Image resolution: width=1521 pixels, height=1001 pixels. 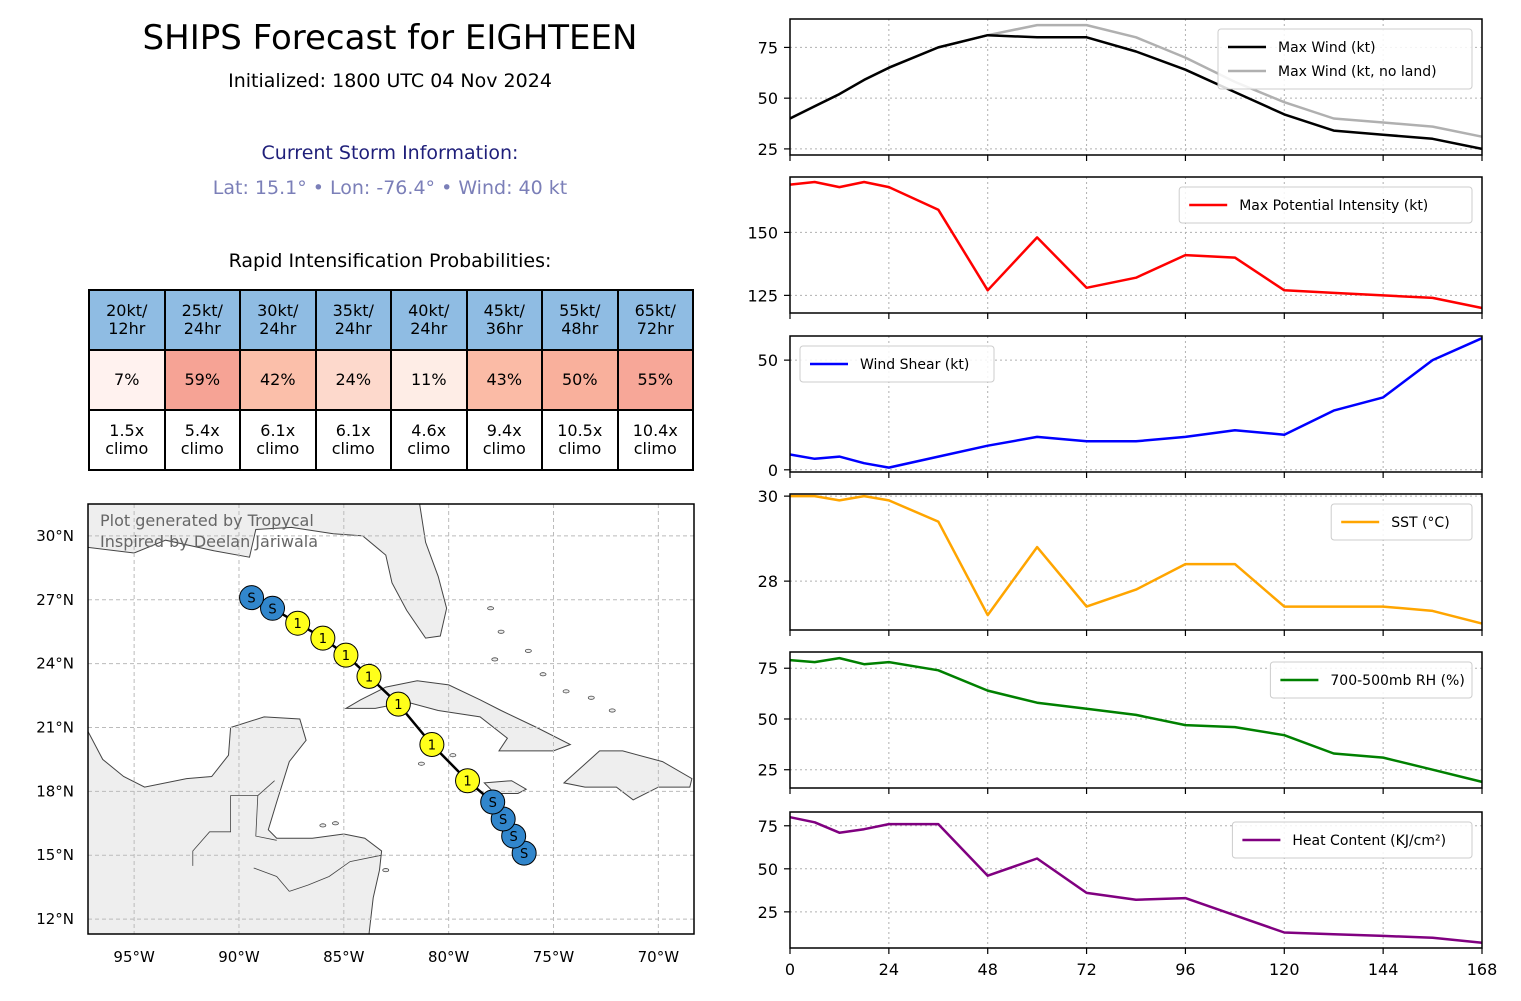 What do you see at coordinates (353, 320) in the screenshot?
I see `ri-header-cell: 35kt/24hr` at bounding box center [353, 320].